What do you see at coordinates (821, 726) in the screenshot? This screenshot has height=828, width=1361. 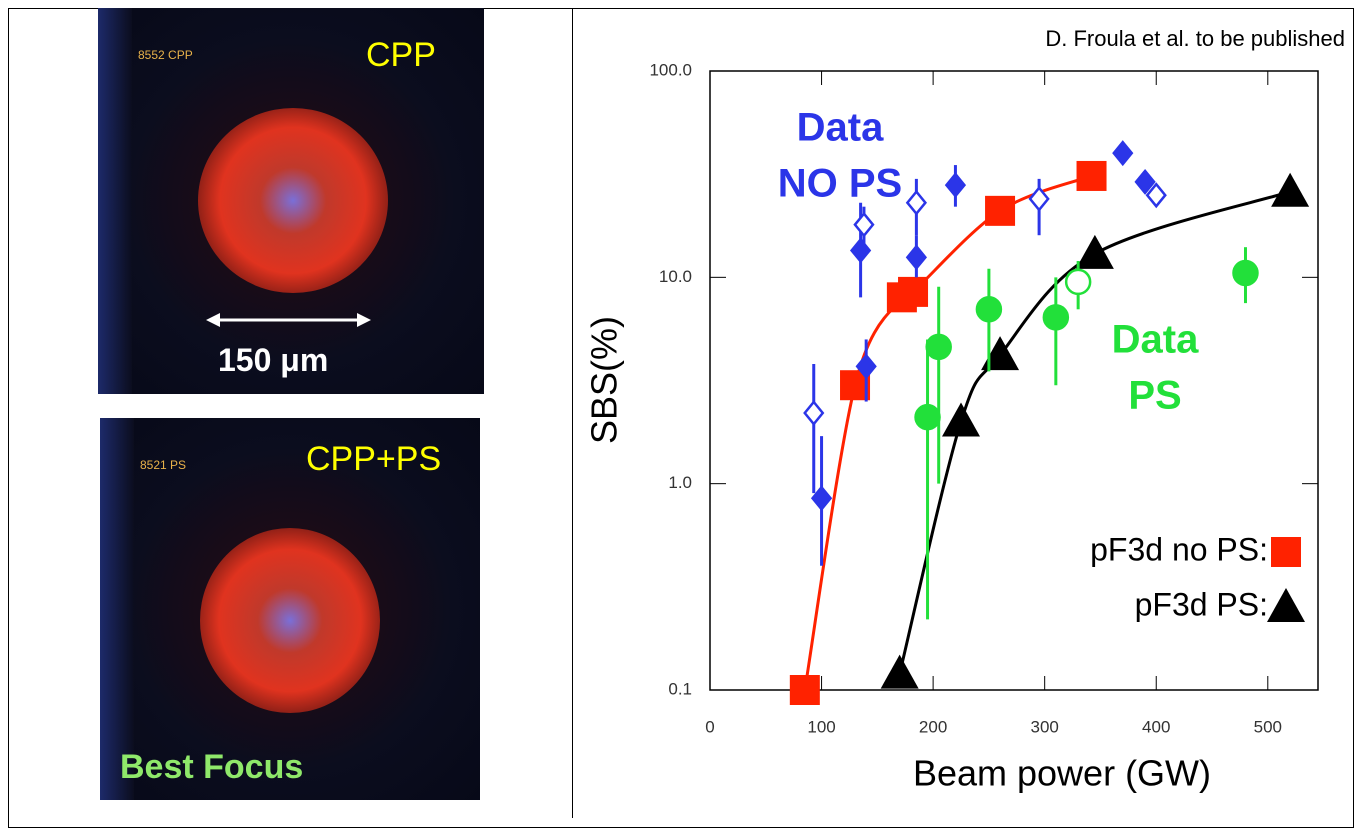 I see `x-tick-label: 100` at bounding box center [821, 726].